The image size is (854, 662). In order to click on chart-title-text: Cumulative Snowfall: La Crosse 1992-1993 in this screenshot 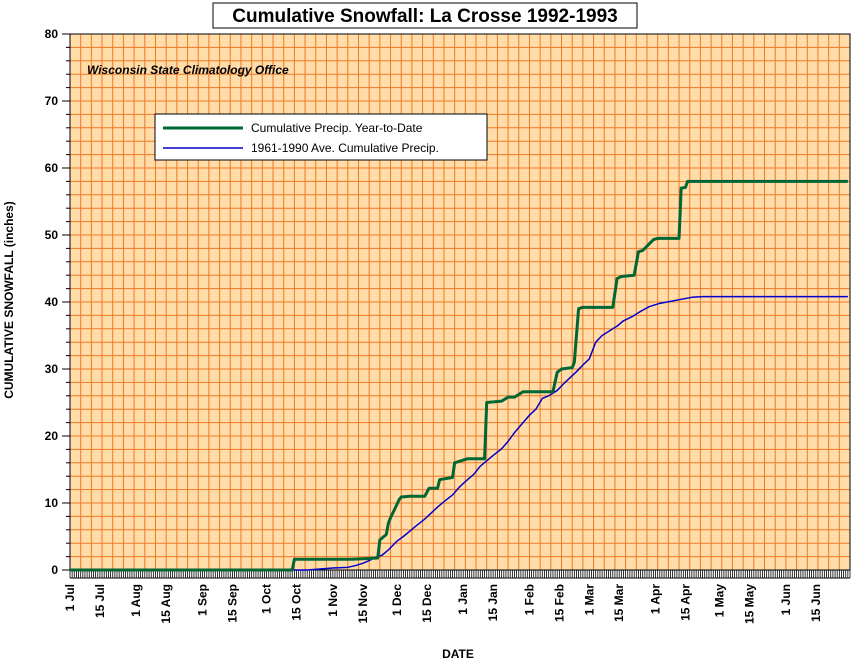, I will do `click(424, 16)`.